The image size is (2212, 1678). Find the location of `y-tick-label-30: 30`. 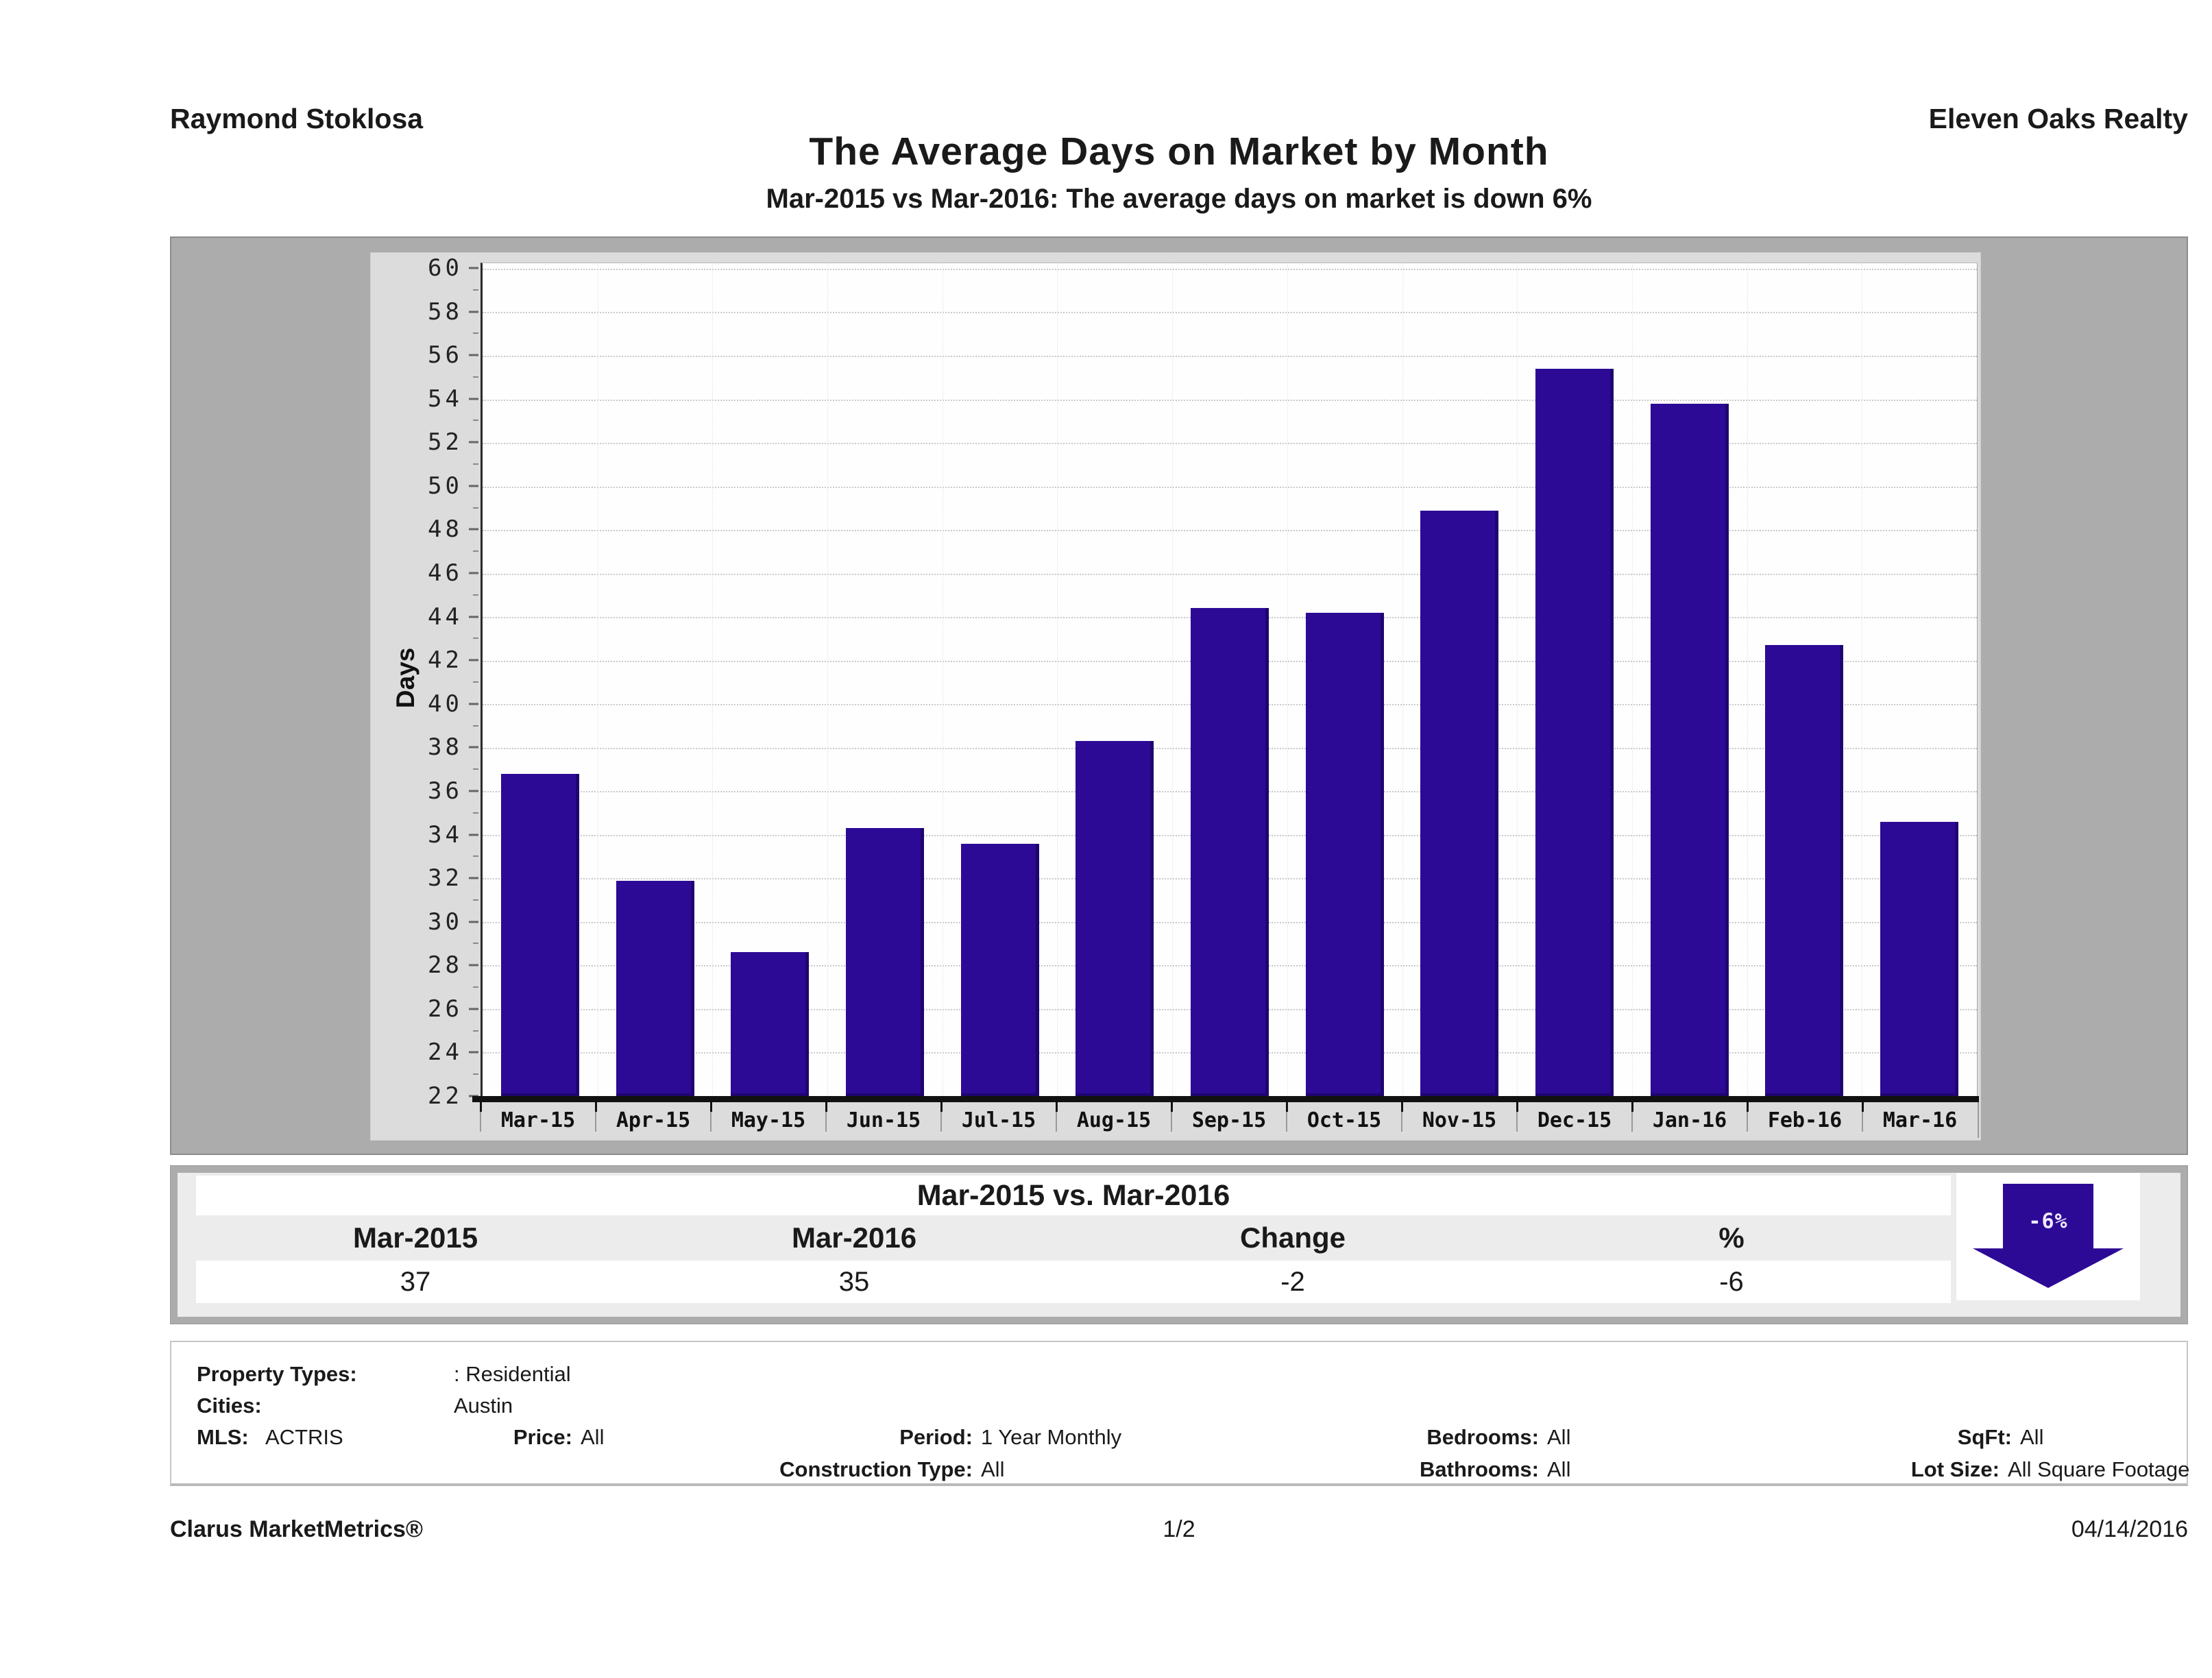

y-tick-label-30: 30 is located at coordinates (446, 922).